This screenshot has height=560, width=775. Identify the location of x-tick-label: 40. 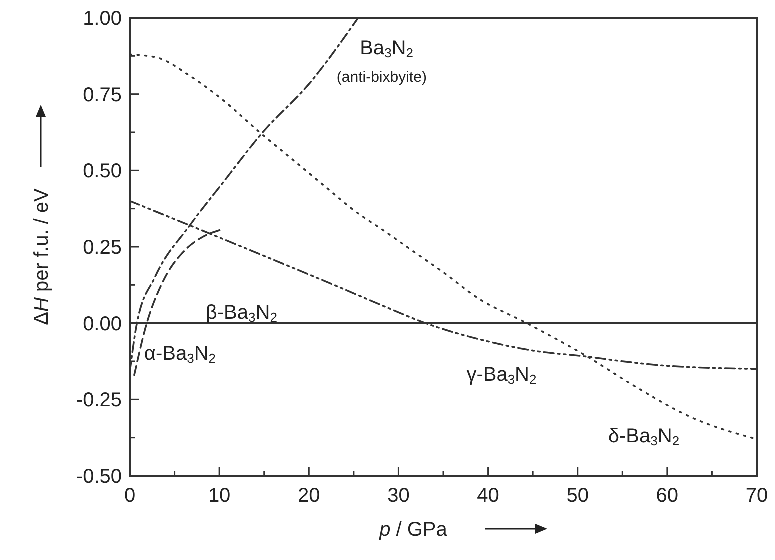
(488, 496).